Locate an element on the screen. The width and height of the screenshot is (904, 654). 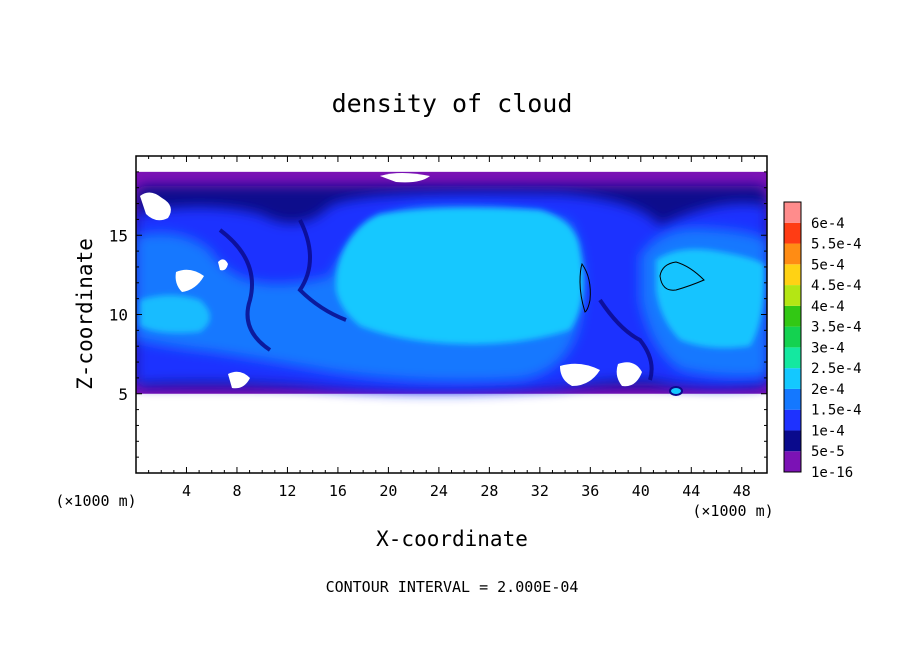
x-tick-label: 44 is located at coordinates (691, 491).